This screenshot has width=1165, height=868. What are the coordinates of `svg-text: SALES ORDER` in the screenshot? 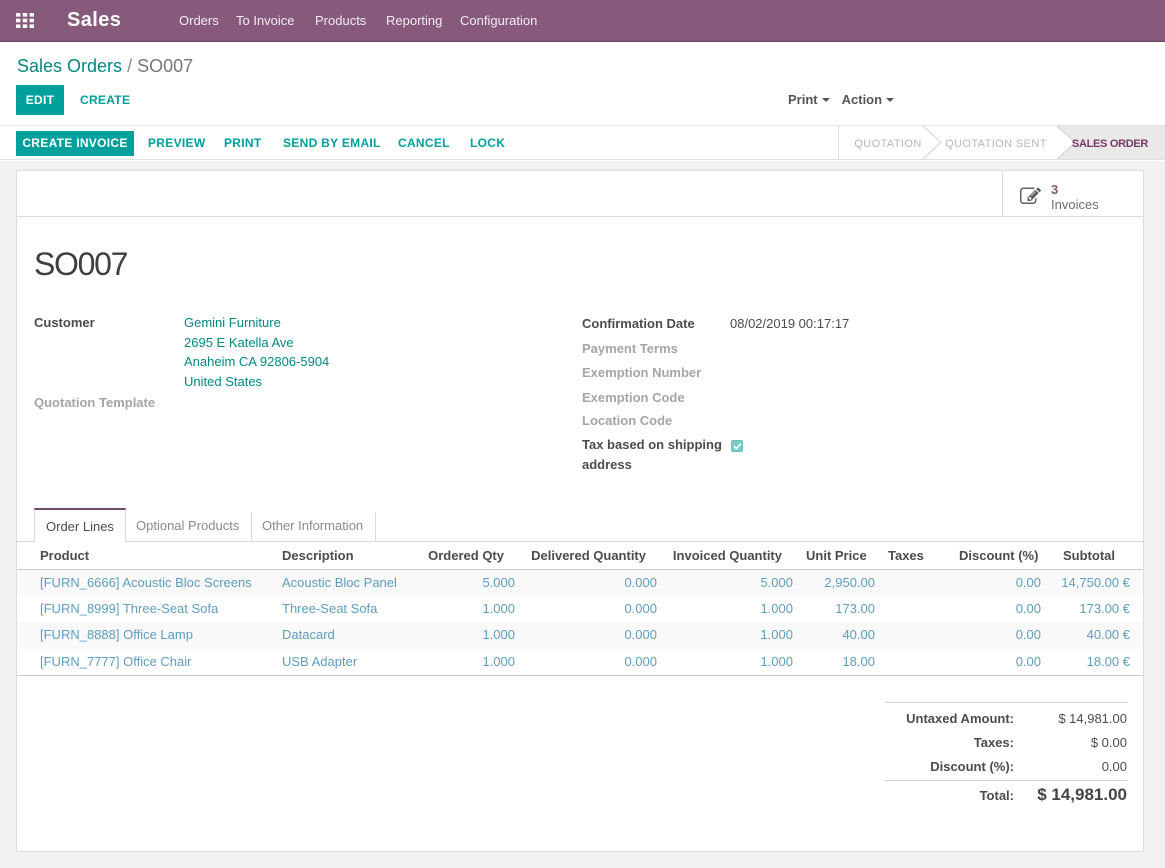 It's located at (1110, 144).